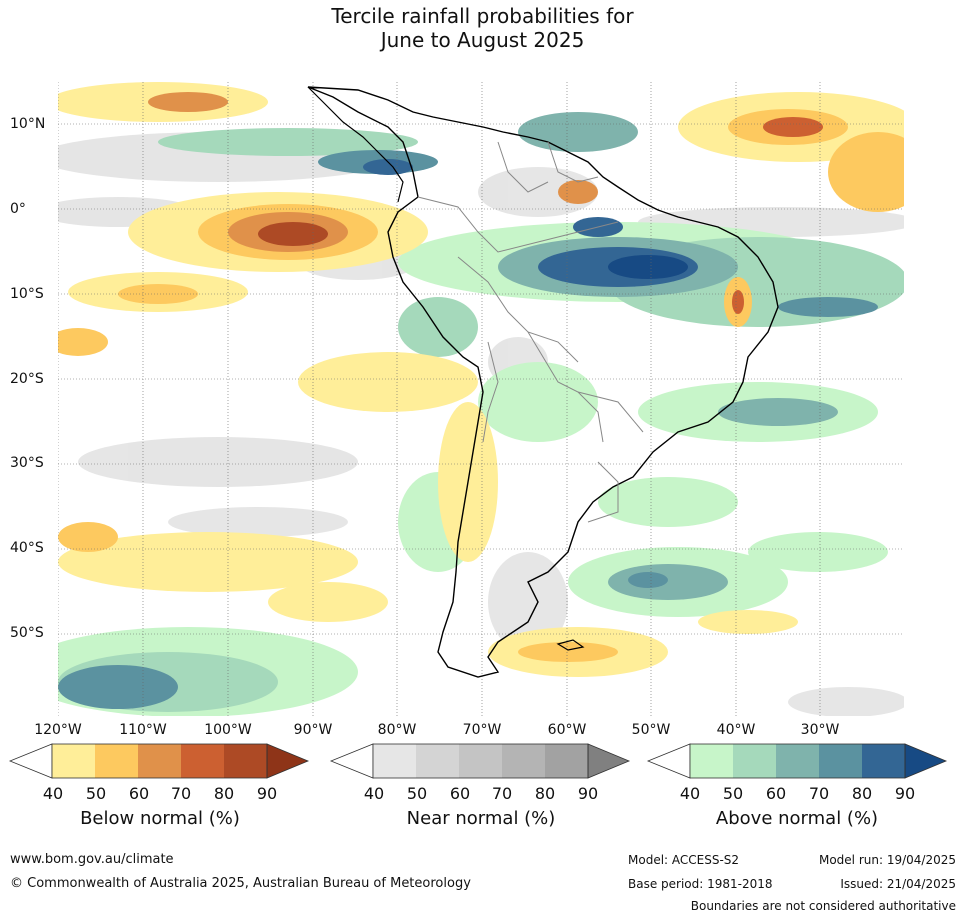 This screenshot has width=965, height=919. I want to click on legend-title-above-normal: Above normal (%), so click(797, 818).